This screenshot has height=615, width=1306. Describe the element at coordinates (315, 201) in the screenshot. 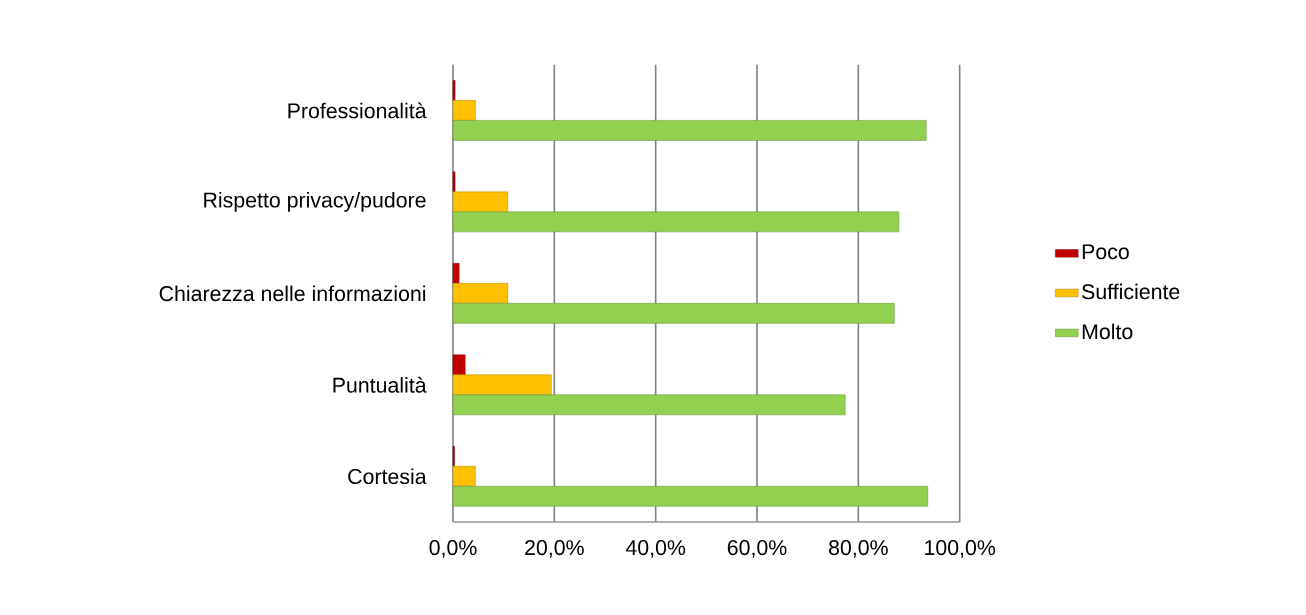

I see `y-tick-label: Rispetto privacy/pudore` at that location.